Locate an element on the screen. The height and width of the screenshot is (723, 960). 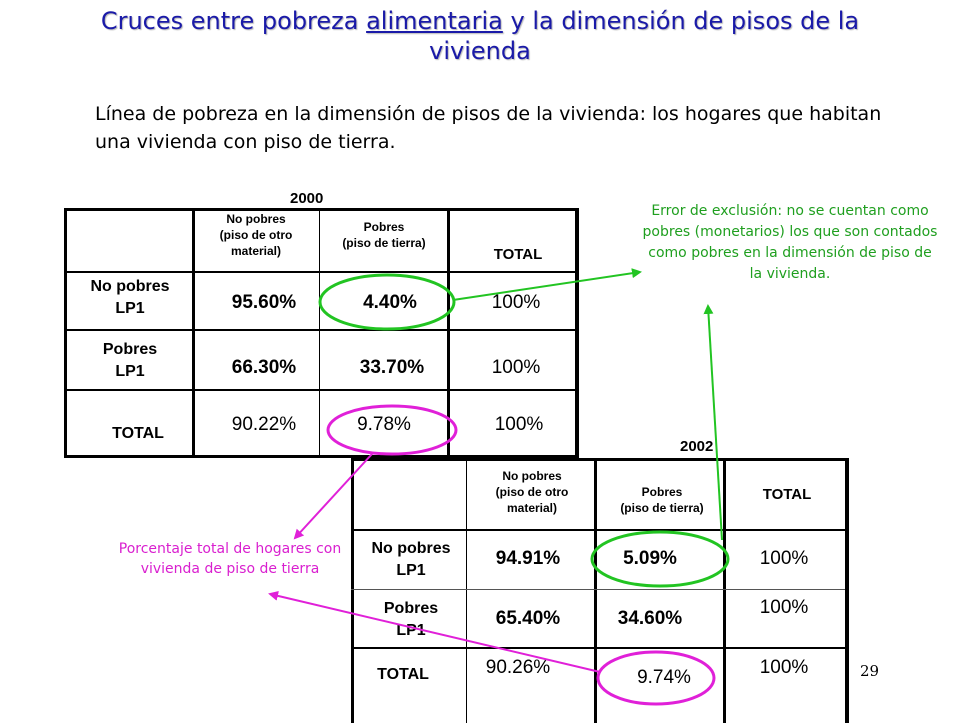
highlight-ellipse-2002-pobres is located at coordinates (660, 559).